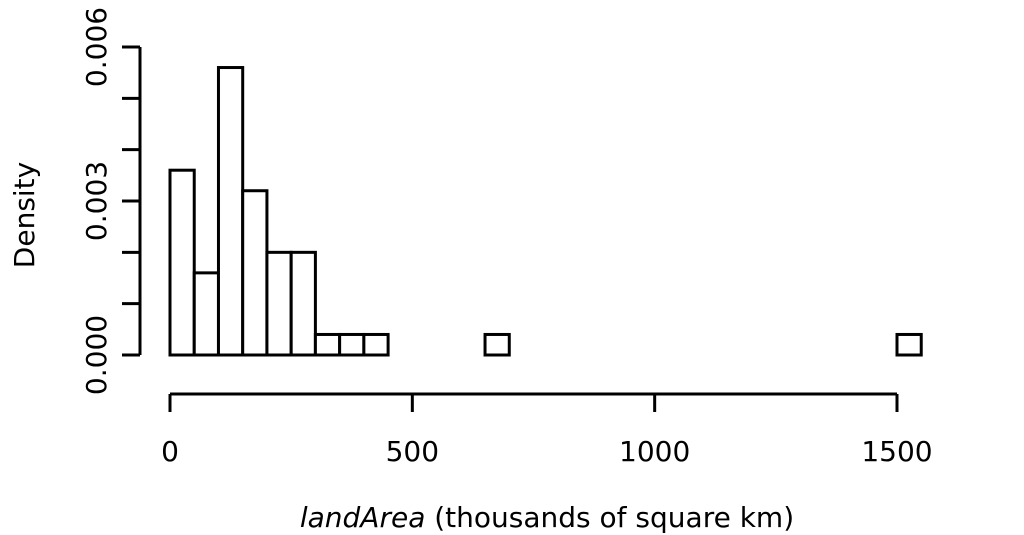 This screenshot has width=1024, height=535. I want to click on x-axis-title: landArea (thousands of square km), so click(547, 517).